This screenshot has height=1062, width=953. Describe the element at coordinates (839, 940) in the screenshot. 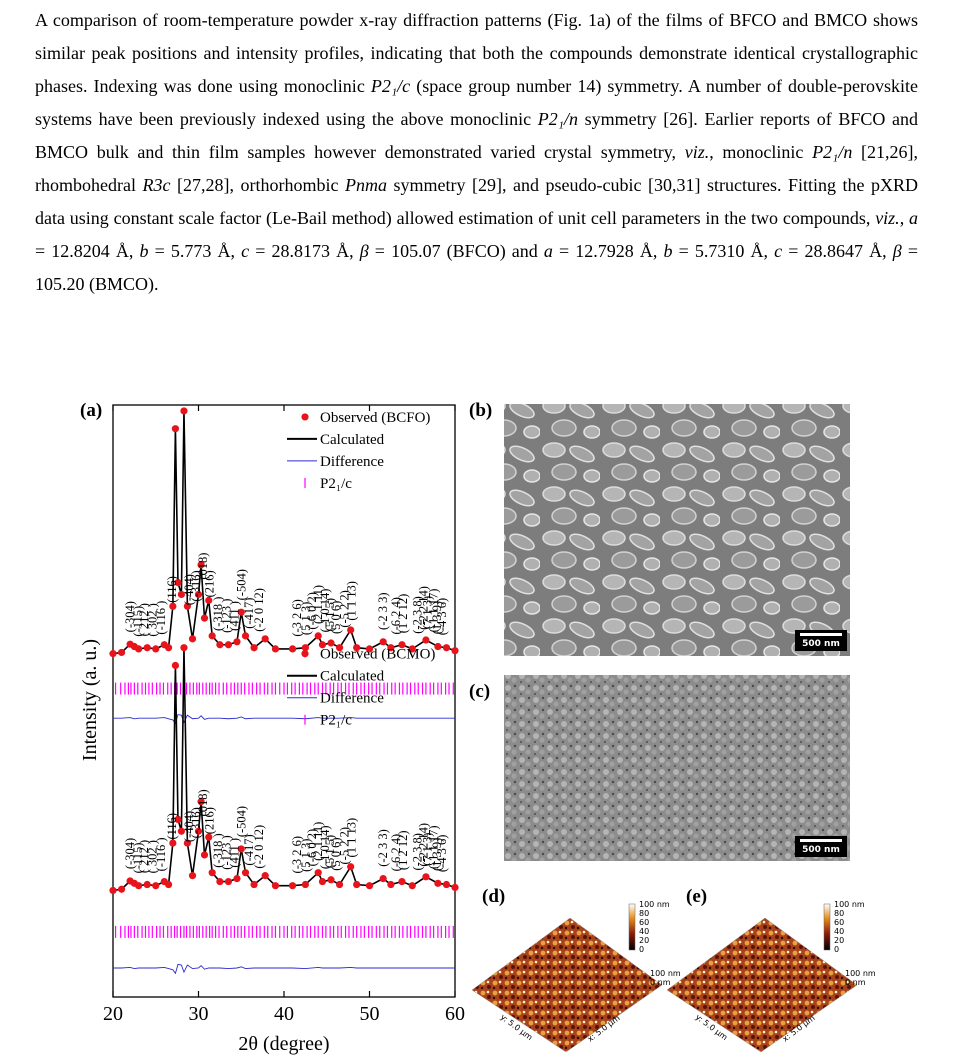

I see `colorbar-label: 20` at that location.